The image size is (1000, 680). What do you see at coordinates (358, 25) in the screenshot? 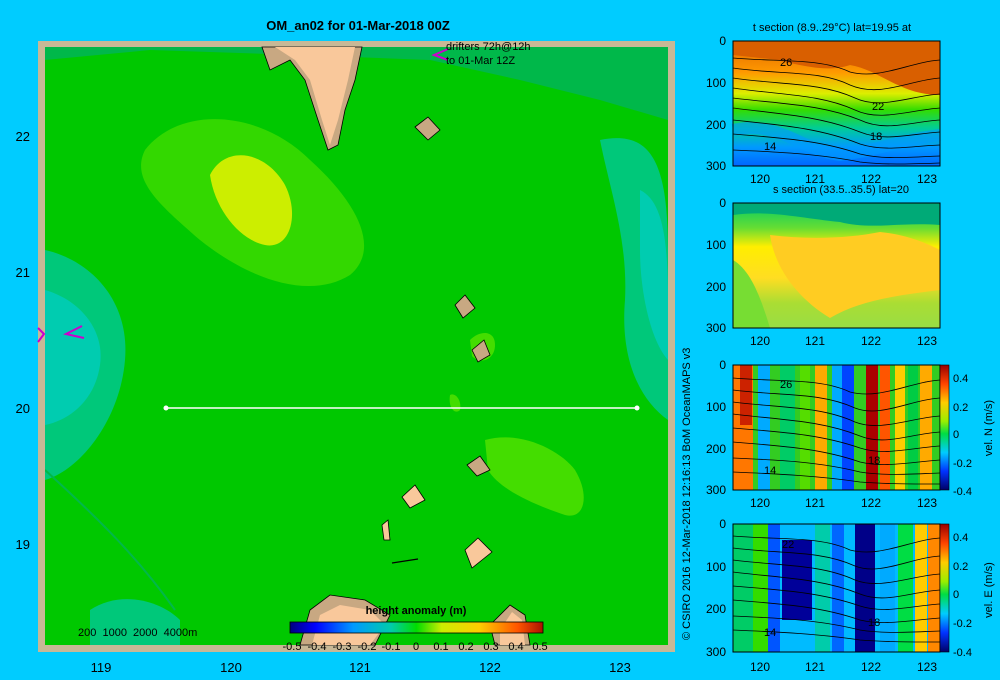
I see `map-title: OM_an02 for 01-Mar-2018 00Z` at bounding box center [358, 25].